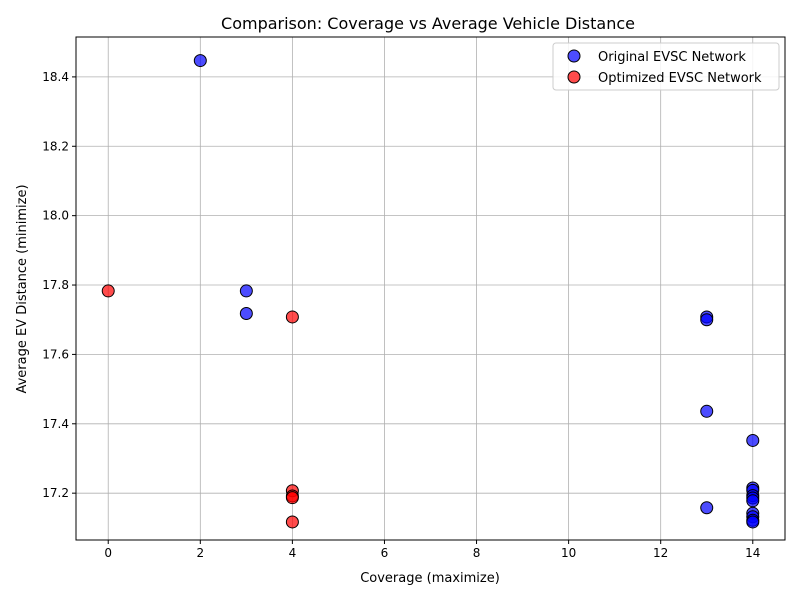  I want to click on x-tick-label: 12, so click(660, 553).